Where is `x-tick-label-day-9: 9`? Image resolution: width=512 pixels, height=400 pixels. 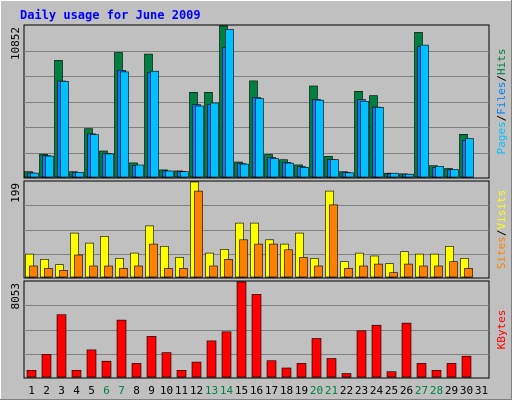
x-tick-label-day-9: 9 is located at coordinates (151, 390).